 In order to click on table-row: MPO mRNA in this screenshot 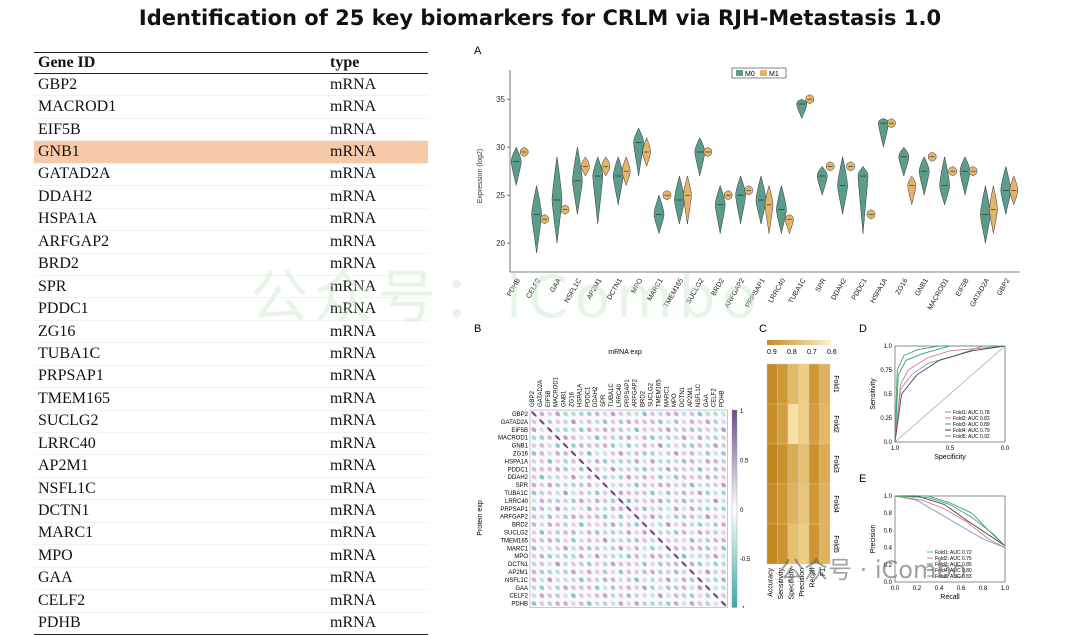, I will do `click(231, 556)`.